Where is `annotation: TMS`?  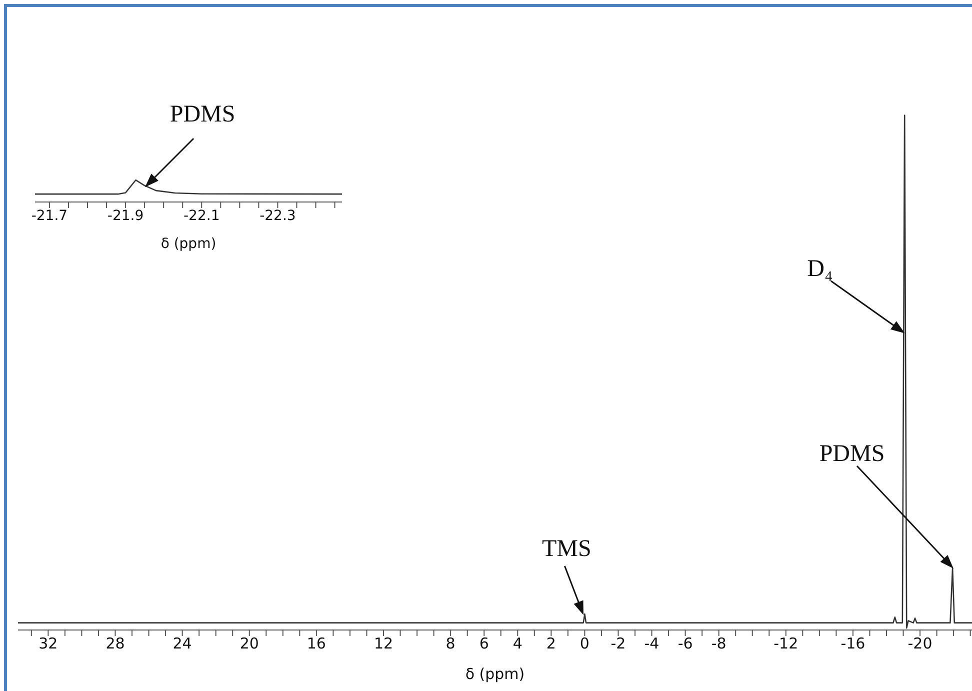 annotation: TMS is located at coordinates (567, 549).